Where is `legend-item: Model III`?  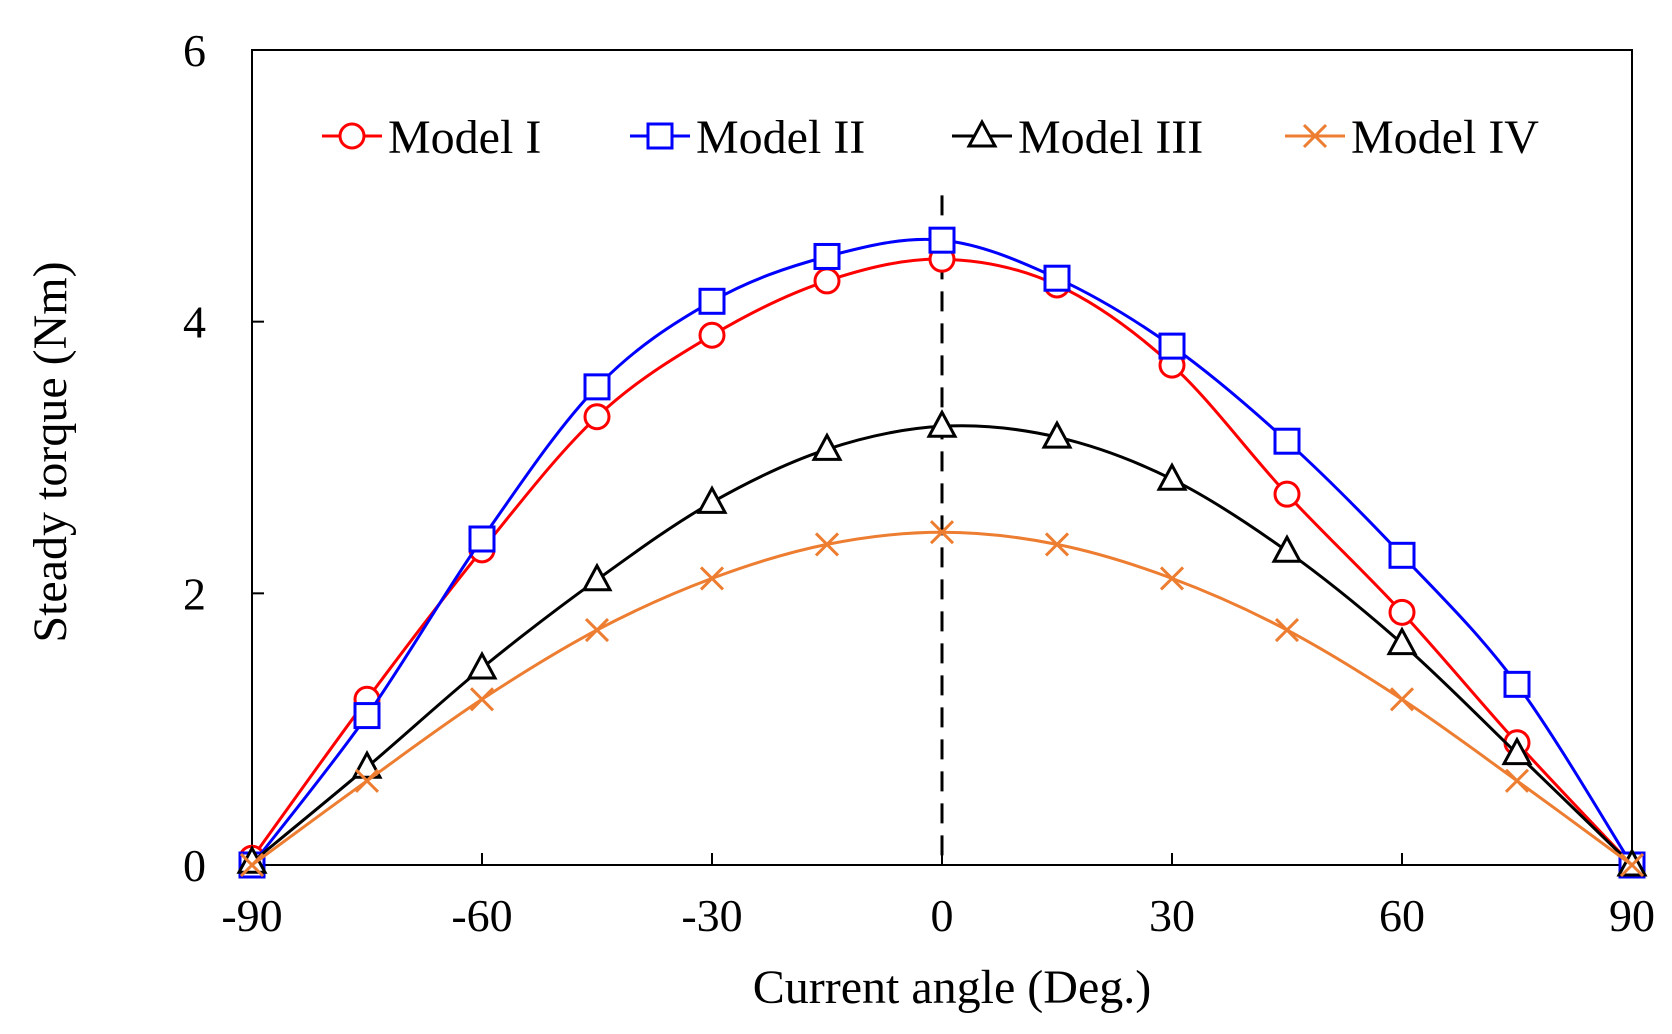 legend-item: Model III is located at coordinates (1077, 137).